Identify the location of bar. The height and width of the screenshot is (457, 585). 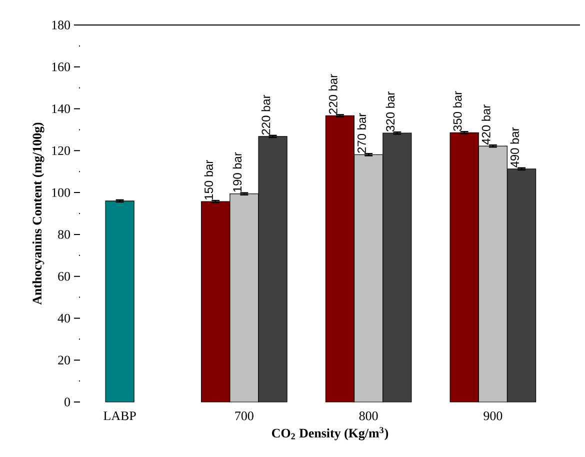
(119, 301).